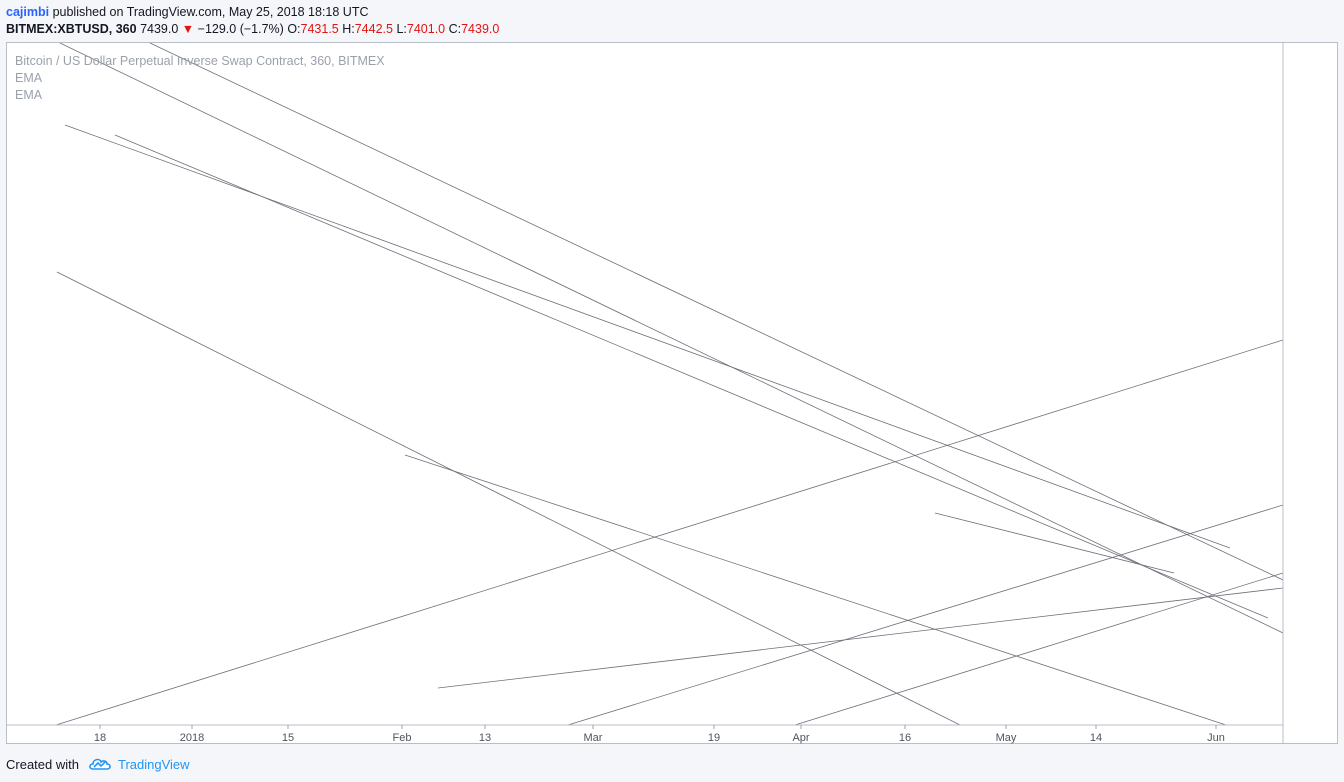 This screenshot has width=1344, height=782. What do you see at coordinates (480, 29) in the screenshot?
I see `close-value: 7439.0` at bounding box center [480, 29].